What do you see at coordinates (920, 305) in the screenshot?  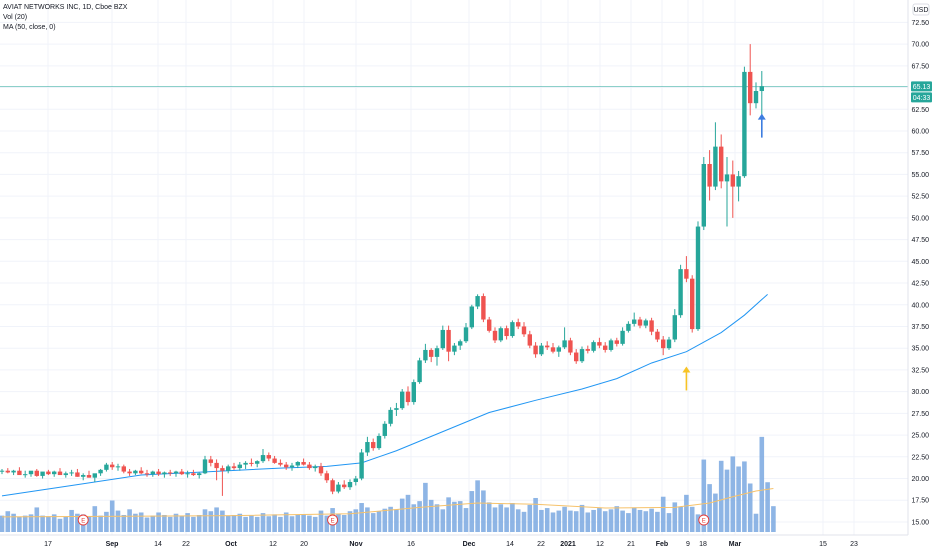 I see `y-tick-label: 40.00` at bounding box center [920, 305].